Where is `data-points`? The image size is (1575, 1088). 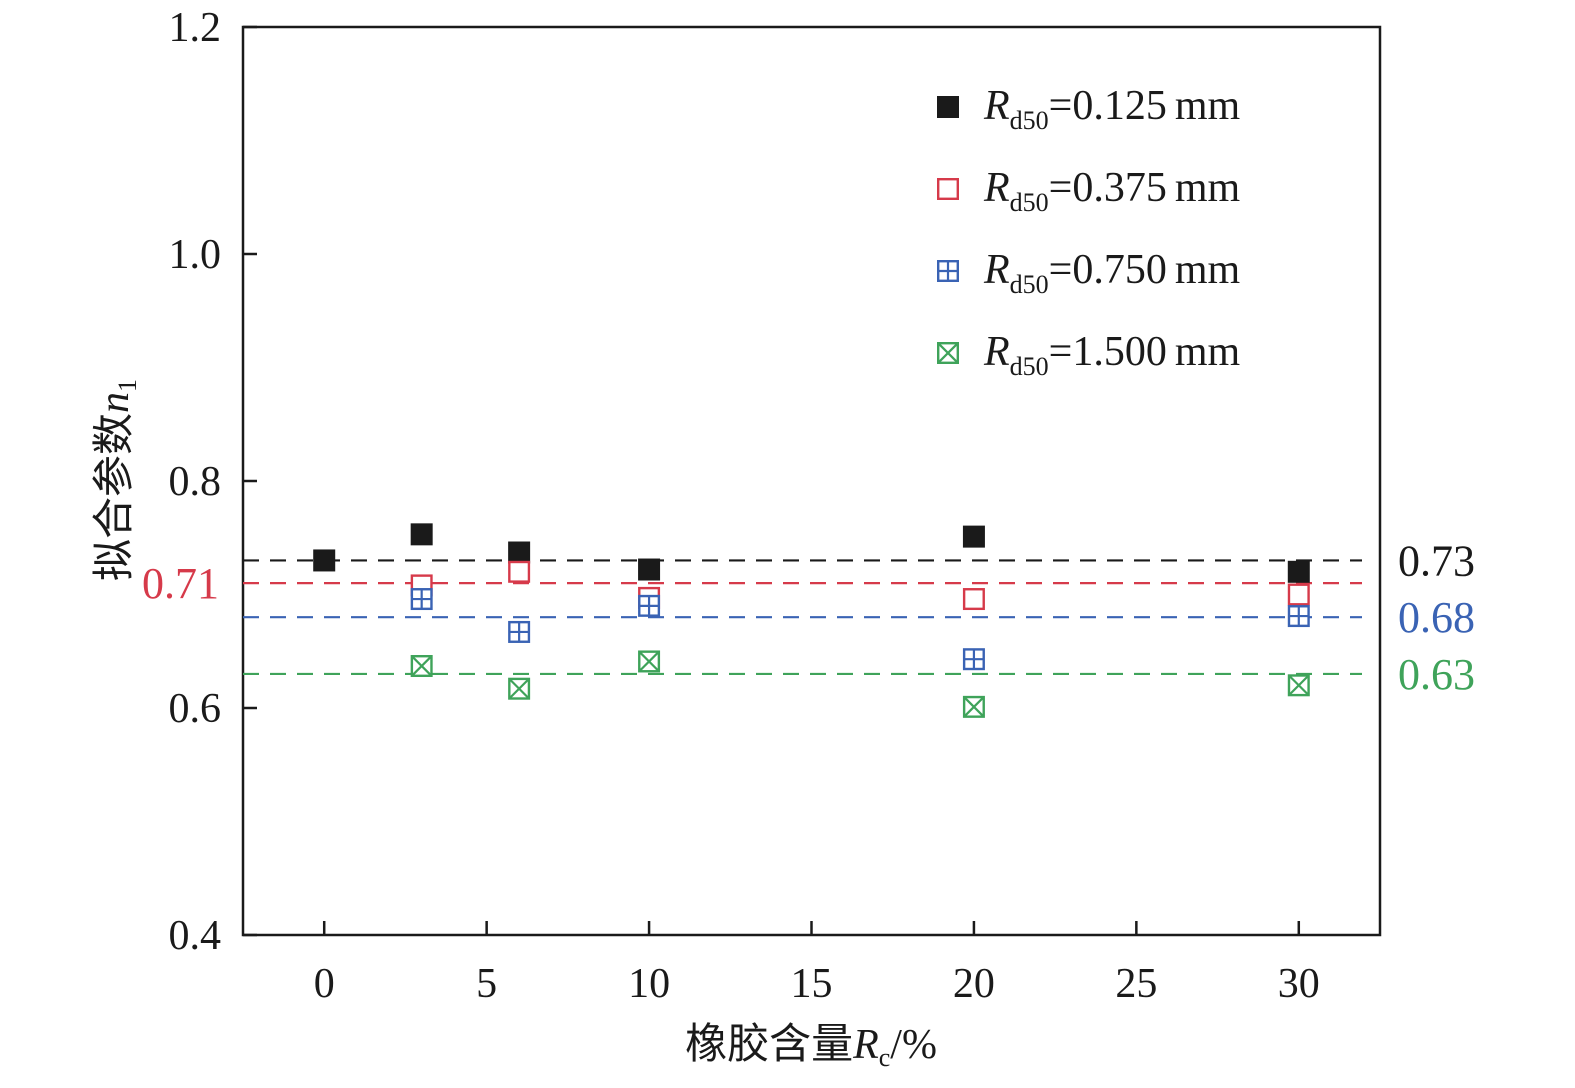
data-points is located at coordinates (811, 620).